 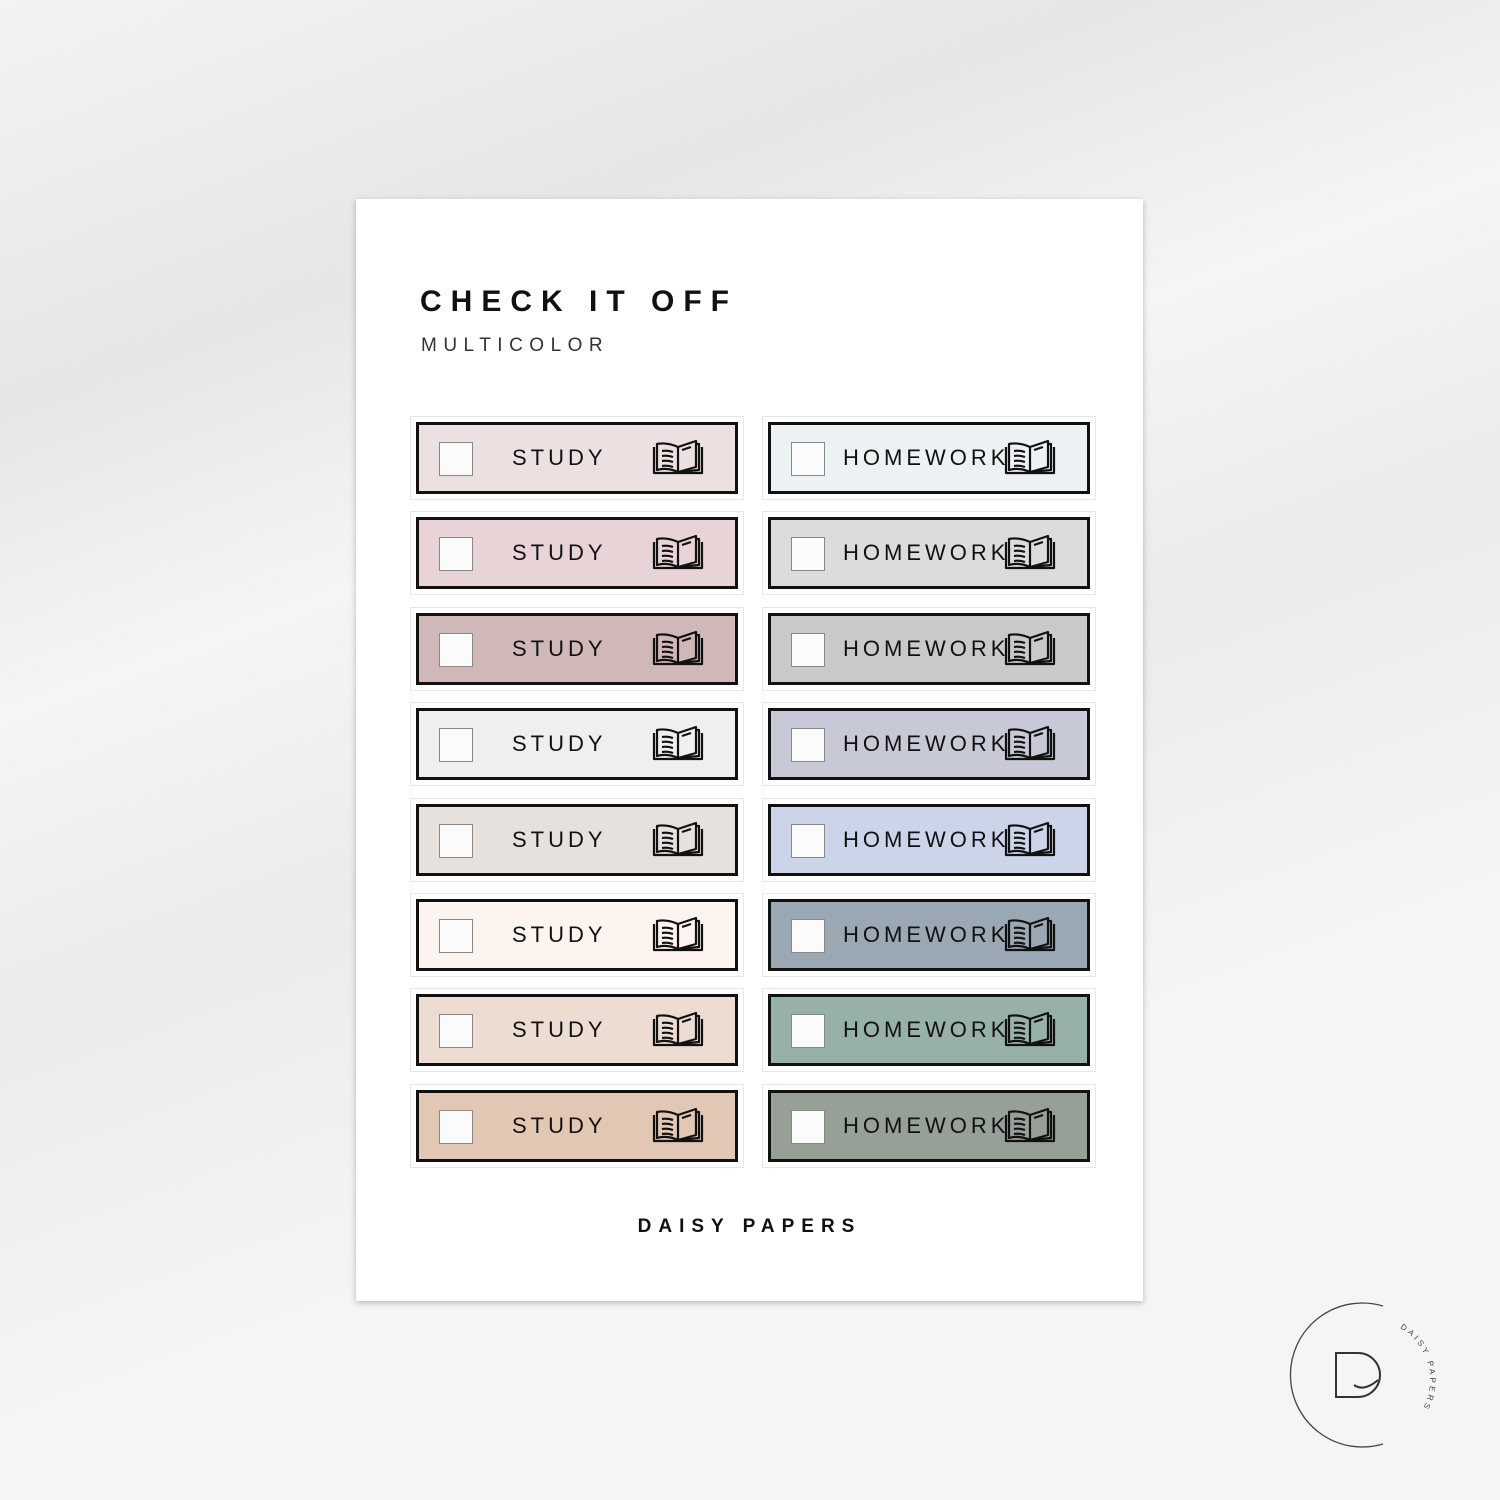 What do you see at coordinates (749, 1226) in the screenshot?
I see `brand-name: DAISY PAPERS` at bounding box center [749, 1226].